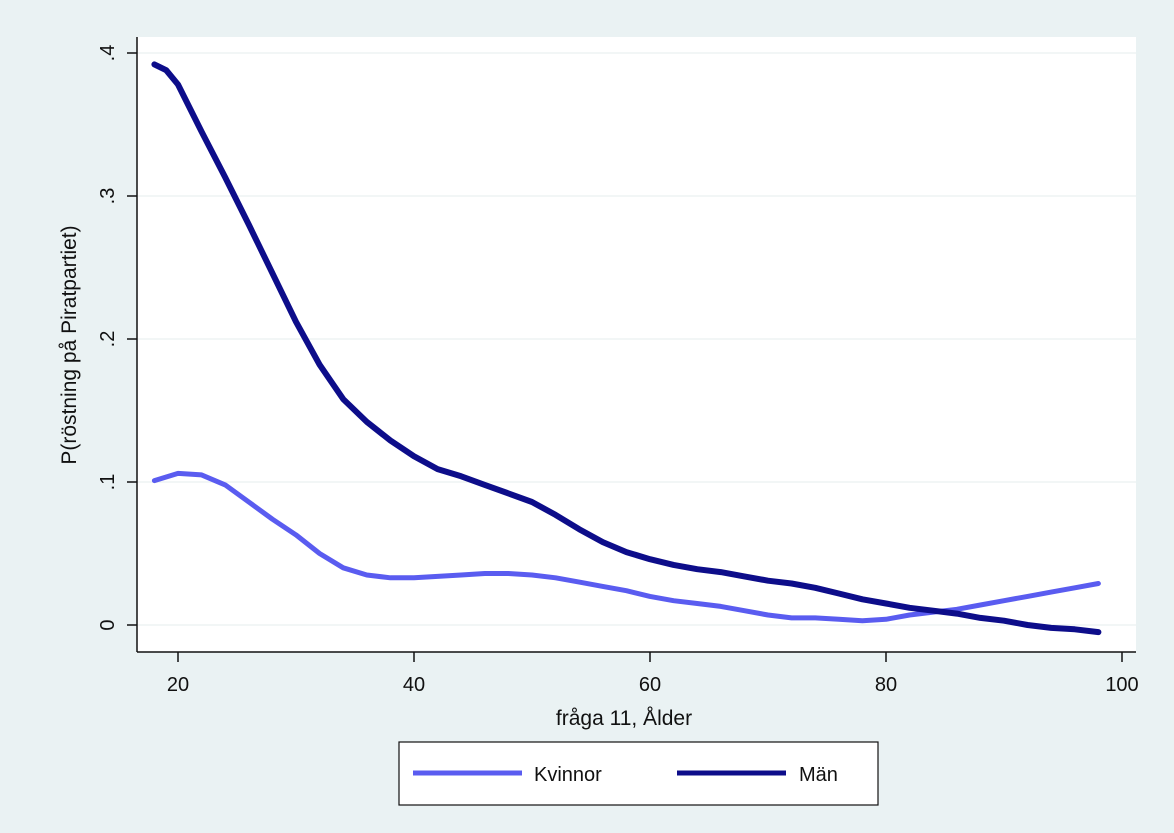 The image size is (1174, 833). I want to click on y-tick-label: 0, so click(108, 624).